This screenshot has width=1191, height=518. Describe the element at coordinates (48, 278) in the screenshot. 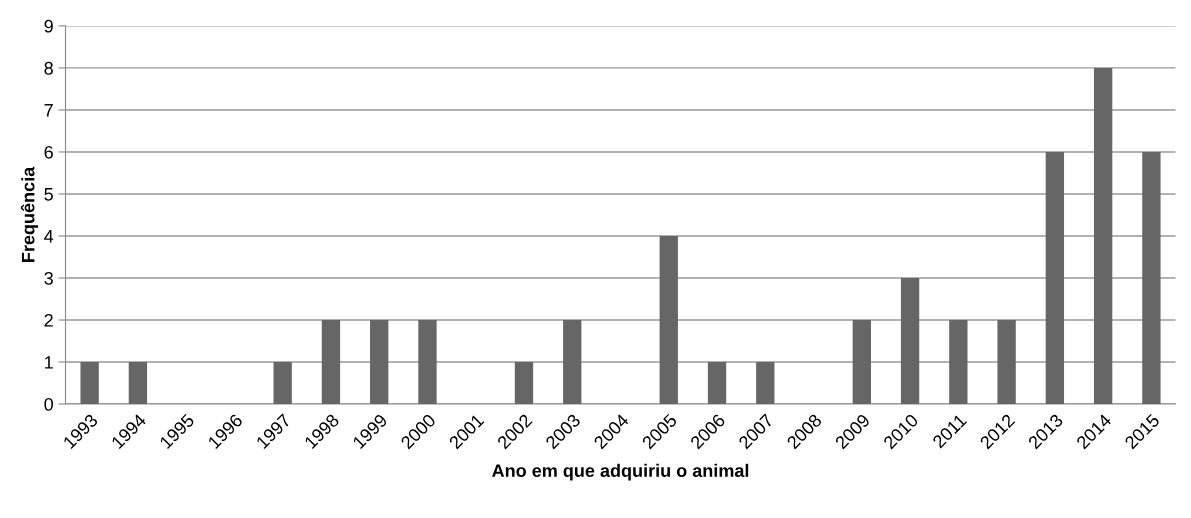

I see `y-tick-label: 3` at that location.